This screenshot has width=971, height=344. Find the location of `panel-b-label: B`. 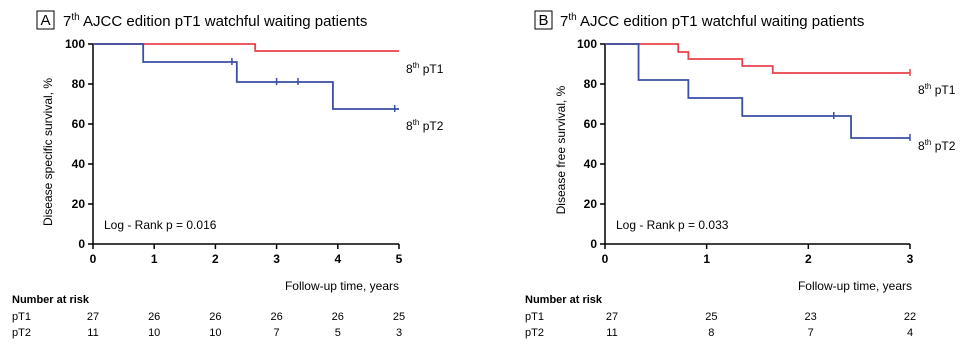

panel-b-label: B is located at coordinates (543, 20).